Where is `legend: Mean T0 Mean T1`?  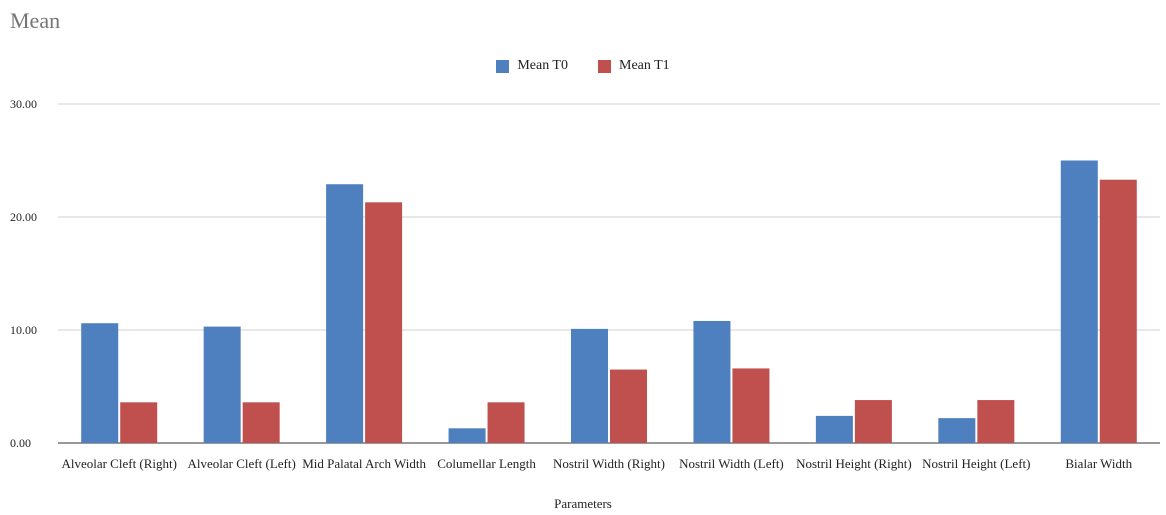 legend: Mean T0 Mean T1 is located at coordinates (583, 66).